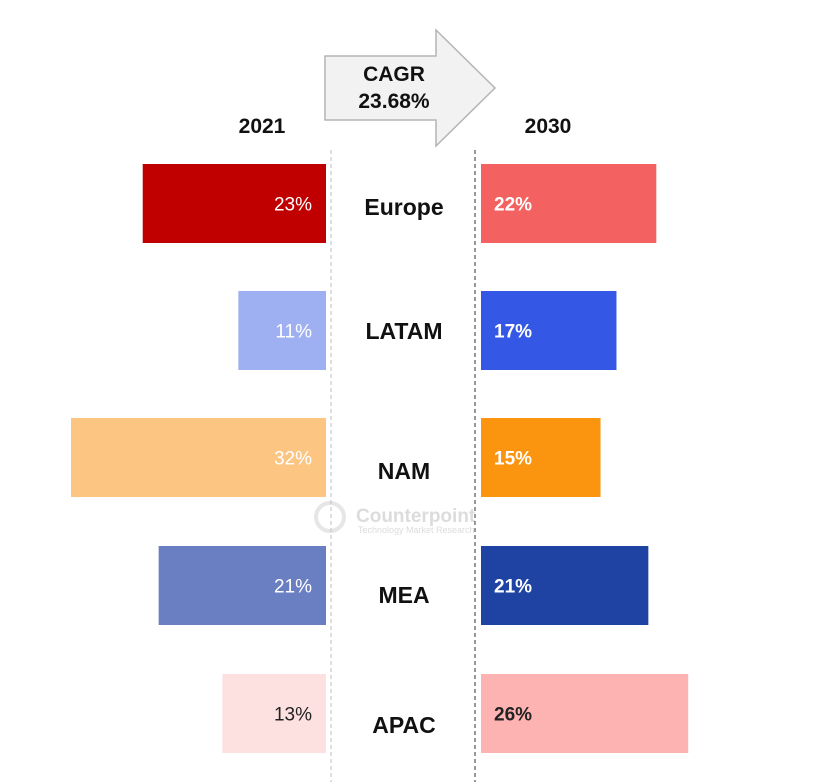 This screenshot has width=829, height=782. Describe the element at coordinates (293, 332) in the screenshot. I see `value-label-2021-latam: 11%` at that location.